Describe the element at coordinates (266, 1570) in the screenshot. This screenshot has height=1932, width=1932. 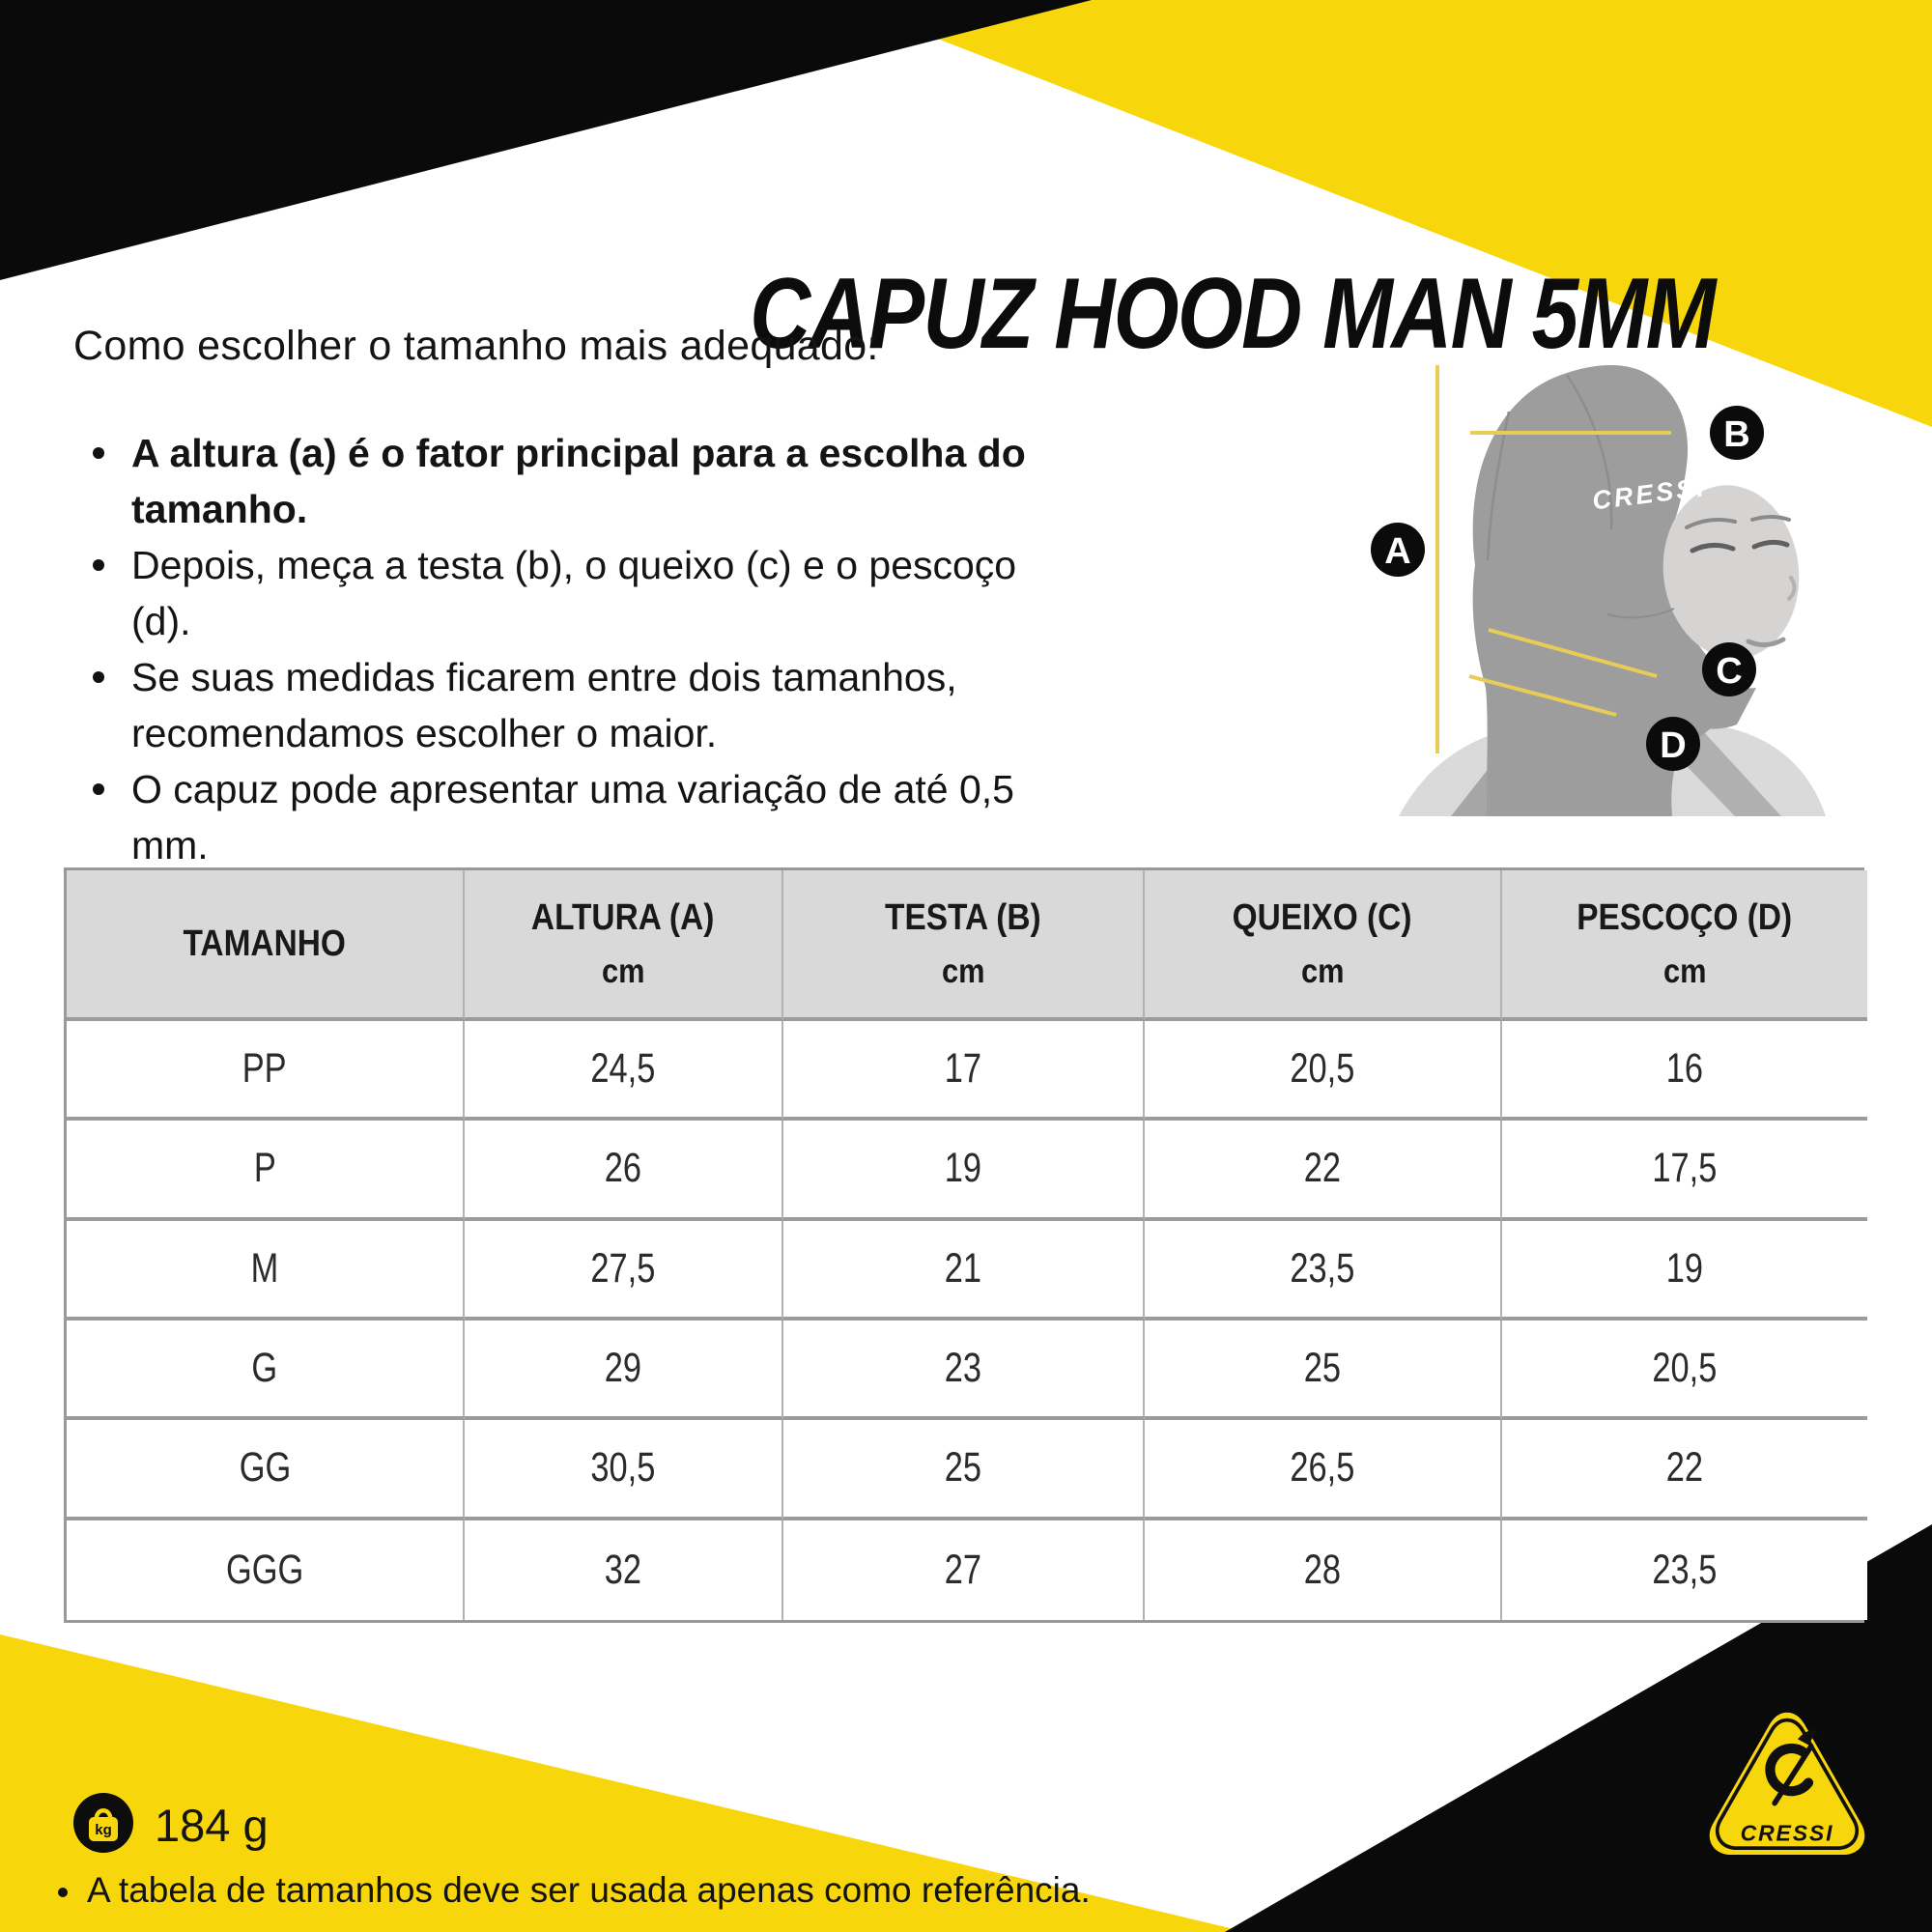
I see `table-cell-size: GGG` at that location.